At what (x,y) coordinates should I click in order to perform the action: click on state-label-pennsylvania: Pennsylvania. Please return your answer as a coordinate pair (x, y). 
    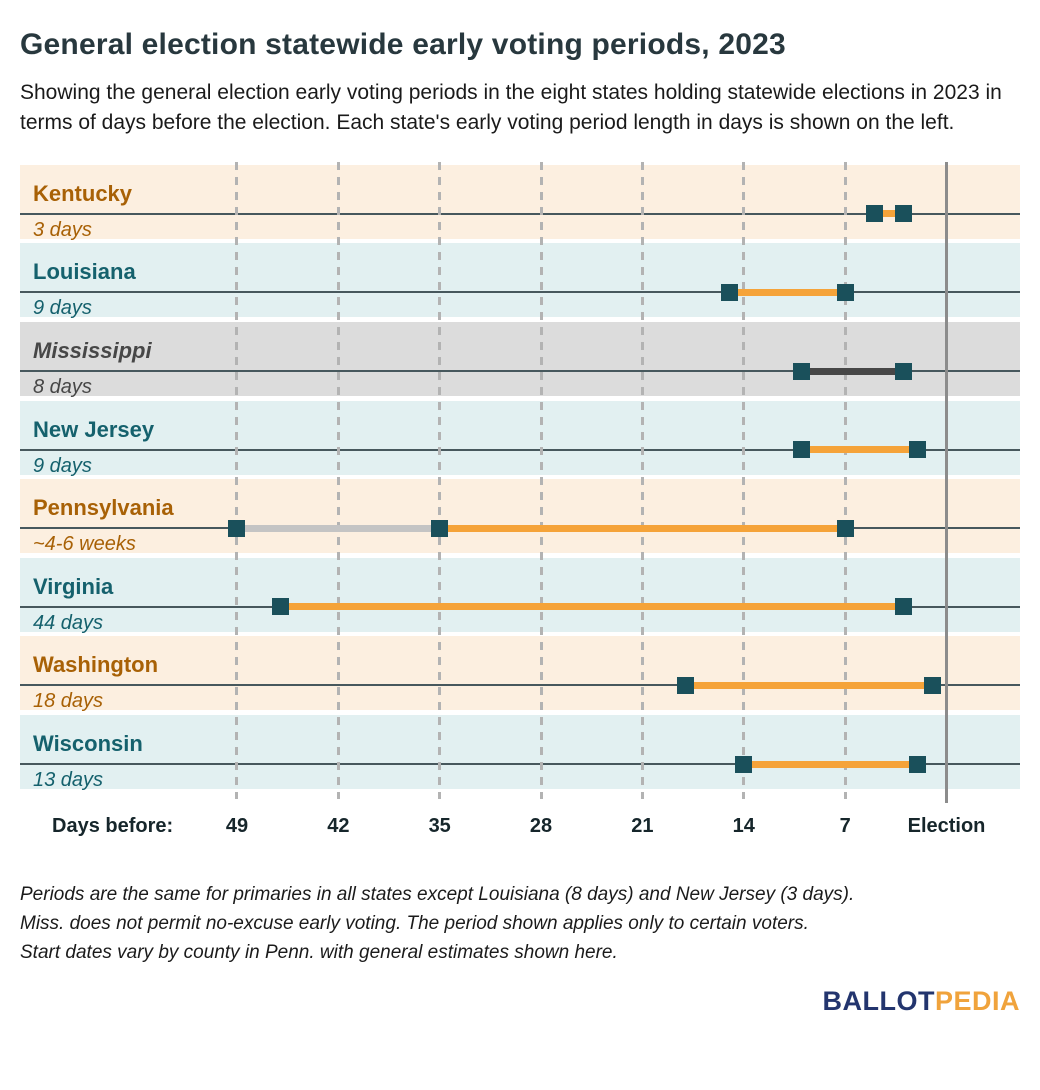
    Looking at the image, I should click on (103, 508).